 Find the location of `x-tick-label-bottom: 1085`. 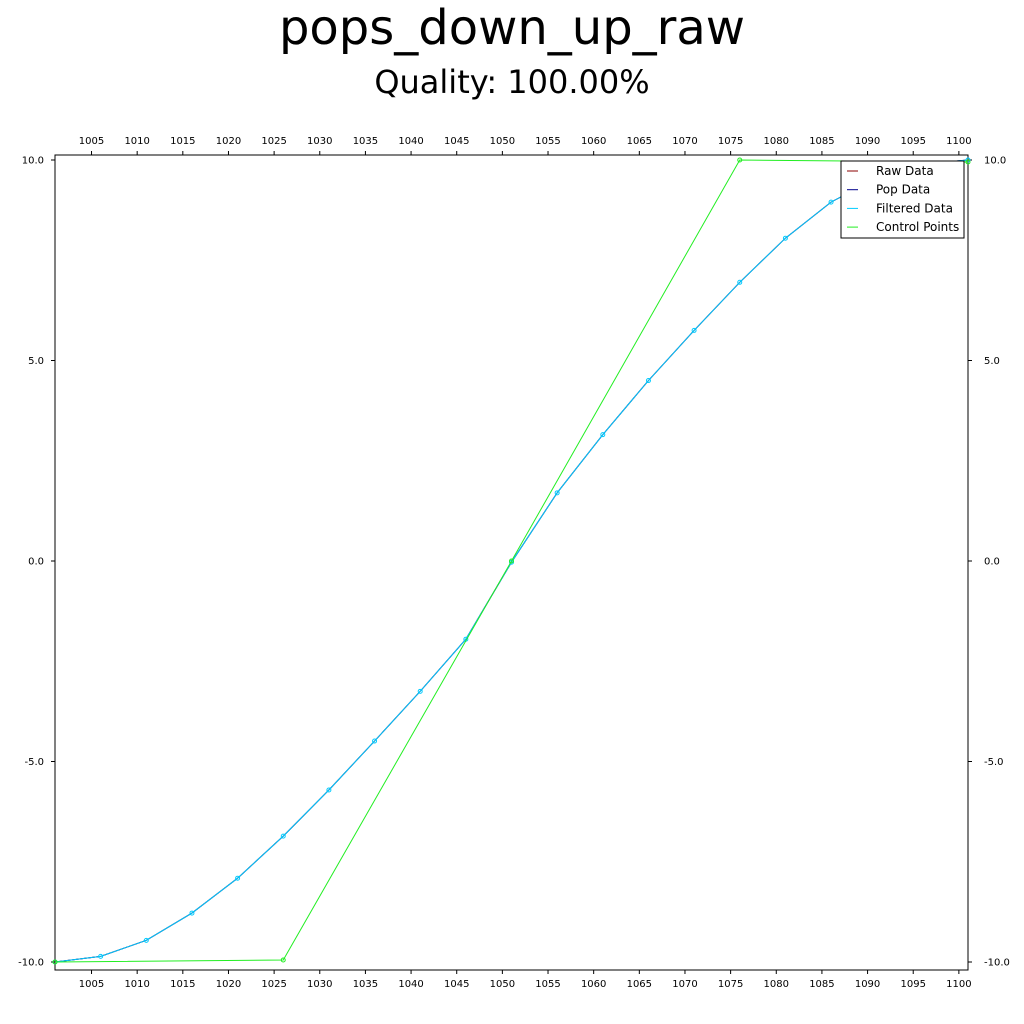

x-tick-label-bottom: 1085 is located at coordinates (821, 984).